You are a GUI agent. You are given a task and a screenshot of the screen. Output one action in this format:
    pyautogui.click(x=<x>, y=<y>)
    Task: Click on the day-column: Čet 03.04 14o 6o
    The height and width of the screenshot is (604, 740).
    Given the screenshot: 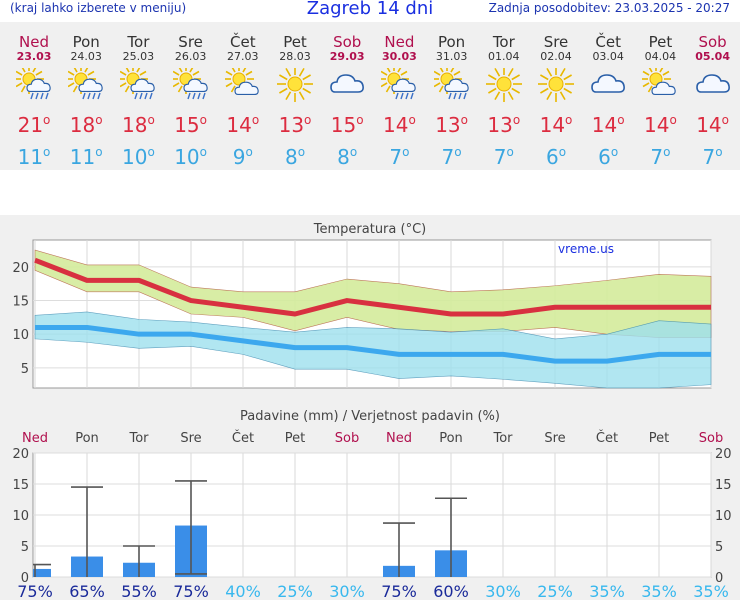 What is the action you would take?
    pyautogui.click(x=608, y=95)
    